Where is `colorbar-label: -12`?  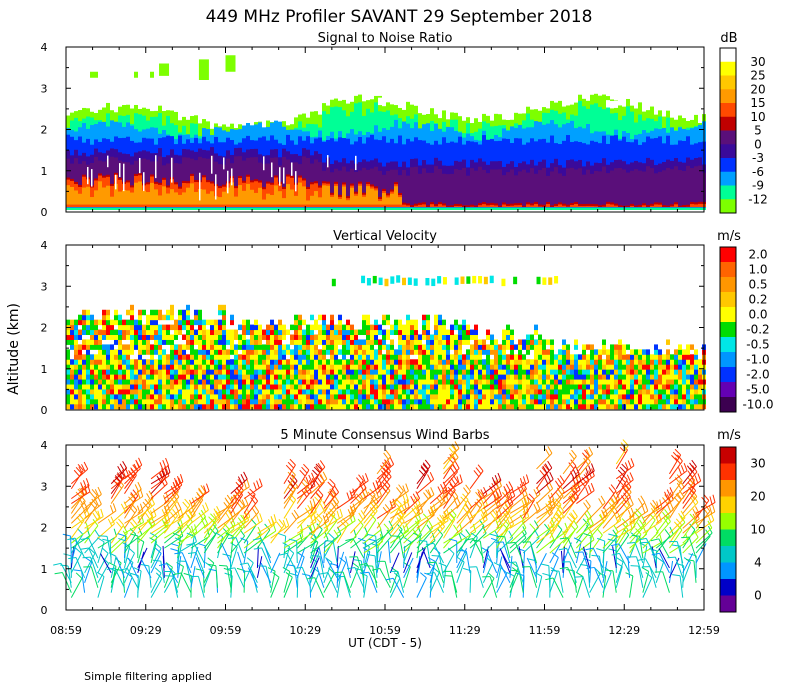 colorbar-label: -12 is located at coordinates (758, 199).